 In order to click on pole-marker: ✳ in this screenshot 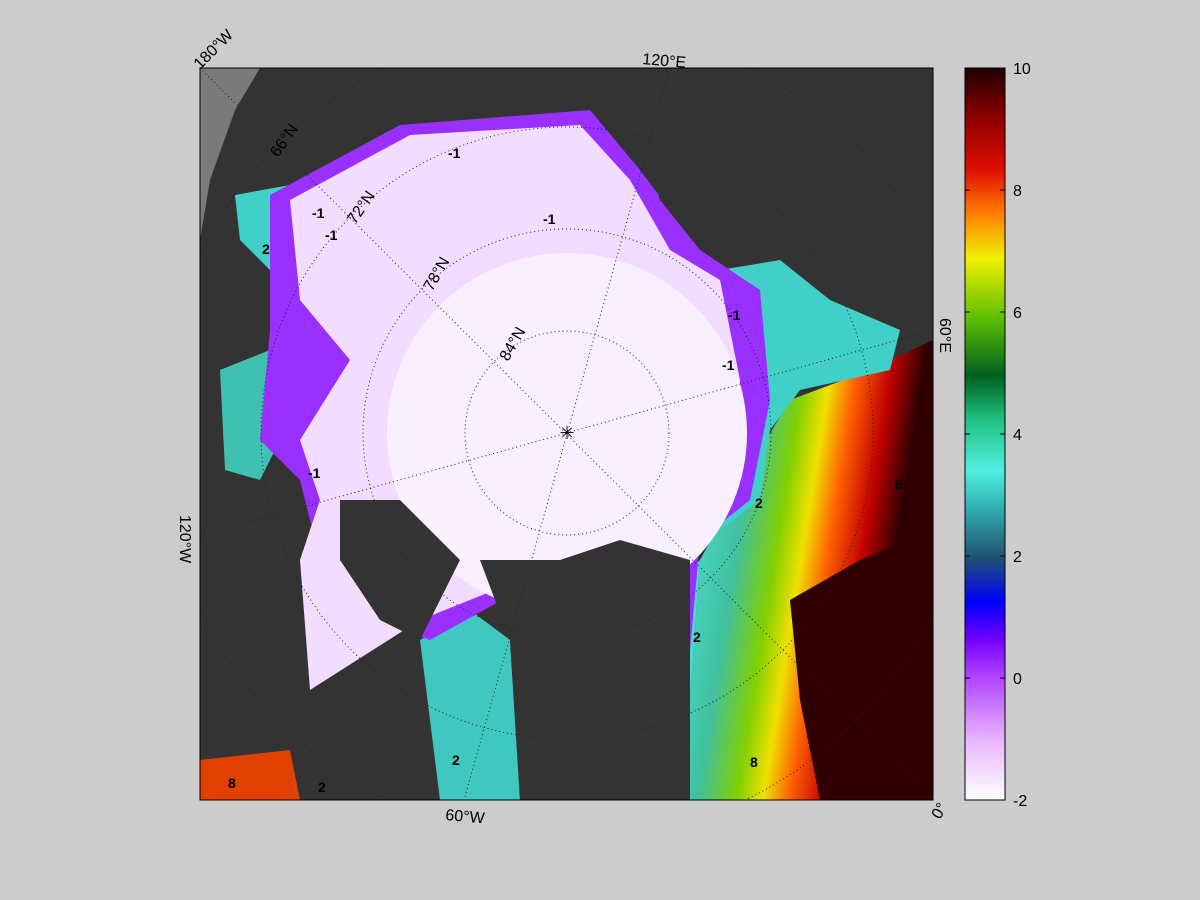, I will do `click(566, 433)`.